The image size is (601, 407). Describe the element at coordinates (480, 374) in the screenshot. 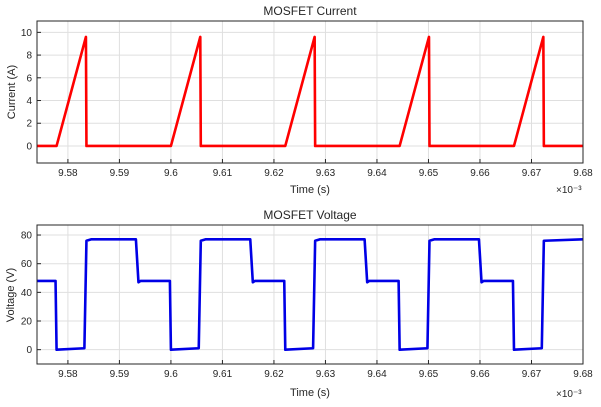

I see `voltage-x-tick-label: 9.66` at that location.